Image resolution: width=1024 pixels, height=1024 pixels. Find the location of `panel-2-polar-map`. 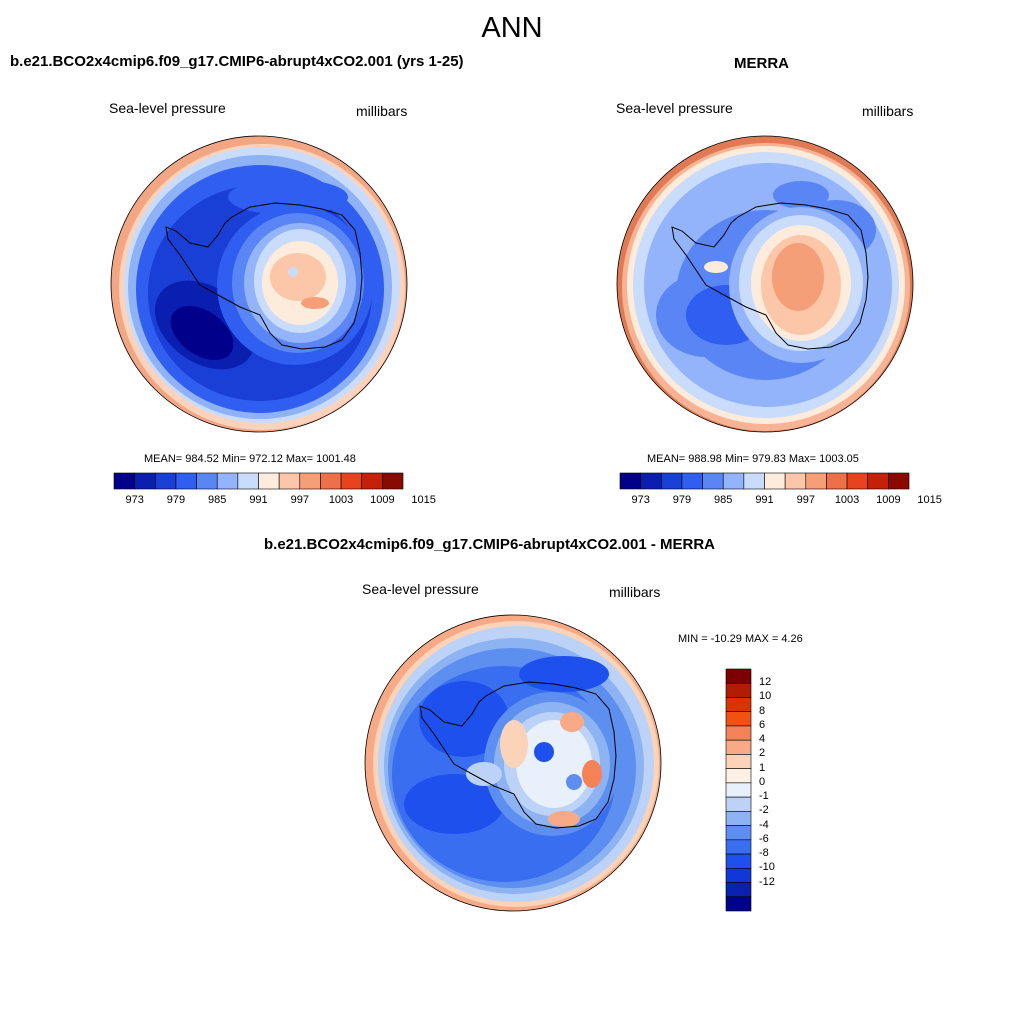

panel-2-polar-map is located at coordinates (765, 284).